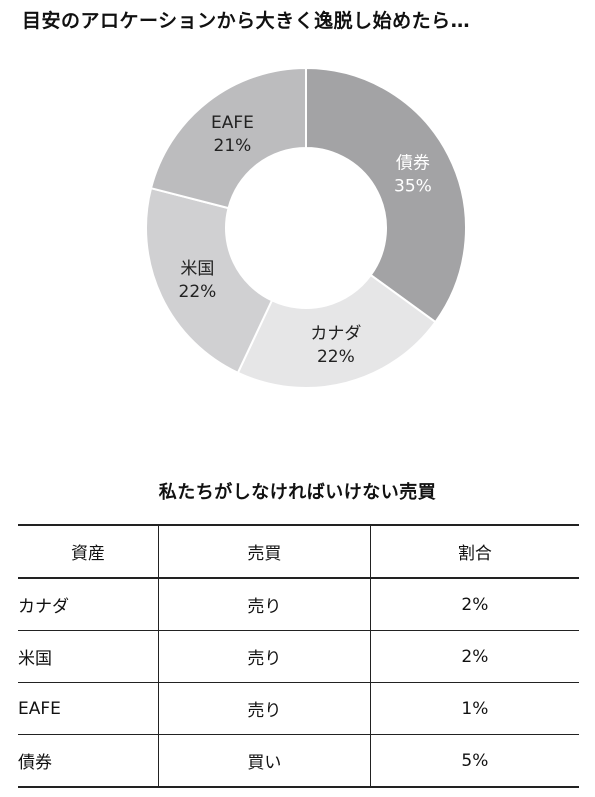 The height and width of the screenshot is (797, 595). Describe the element at coordinates (88, 708) in the screenshot. I see `cell-asset: EAFE` at that location.